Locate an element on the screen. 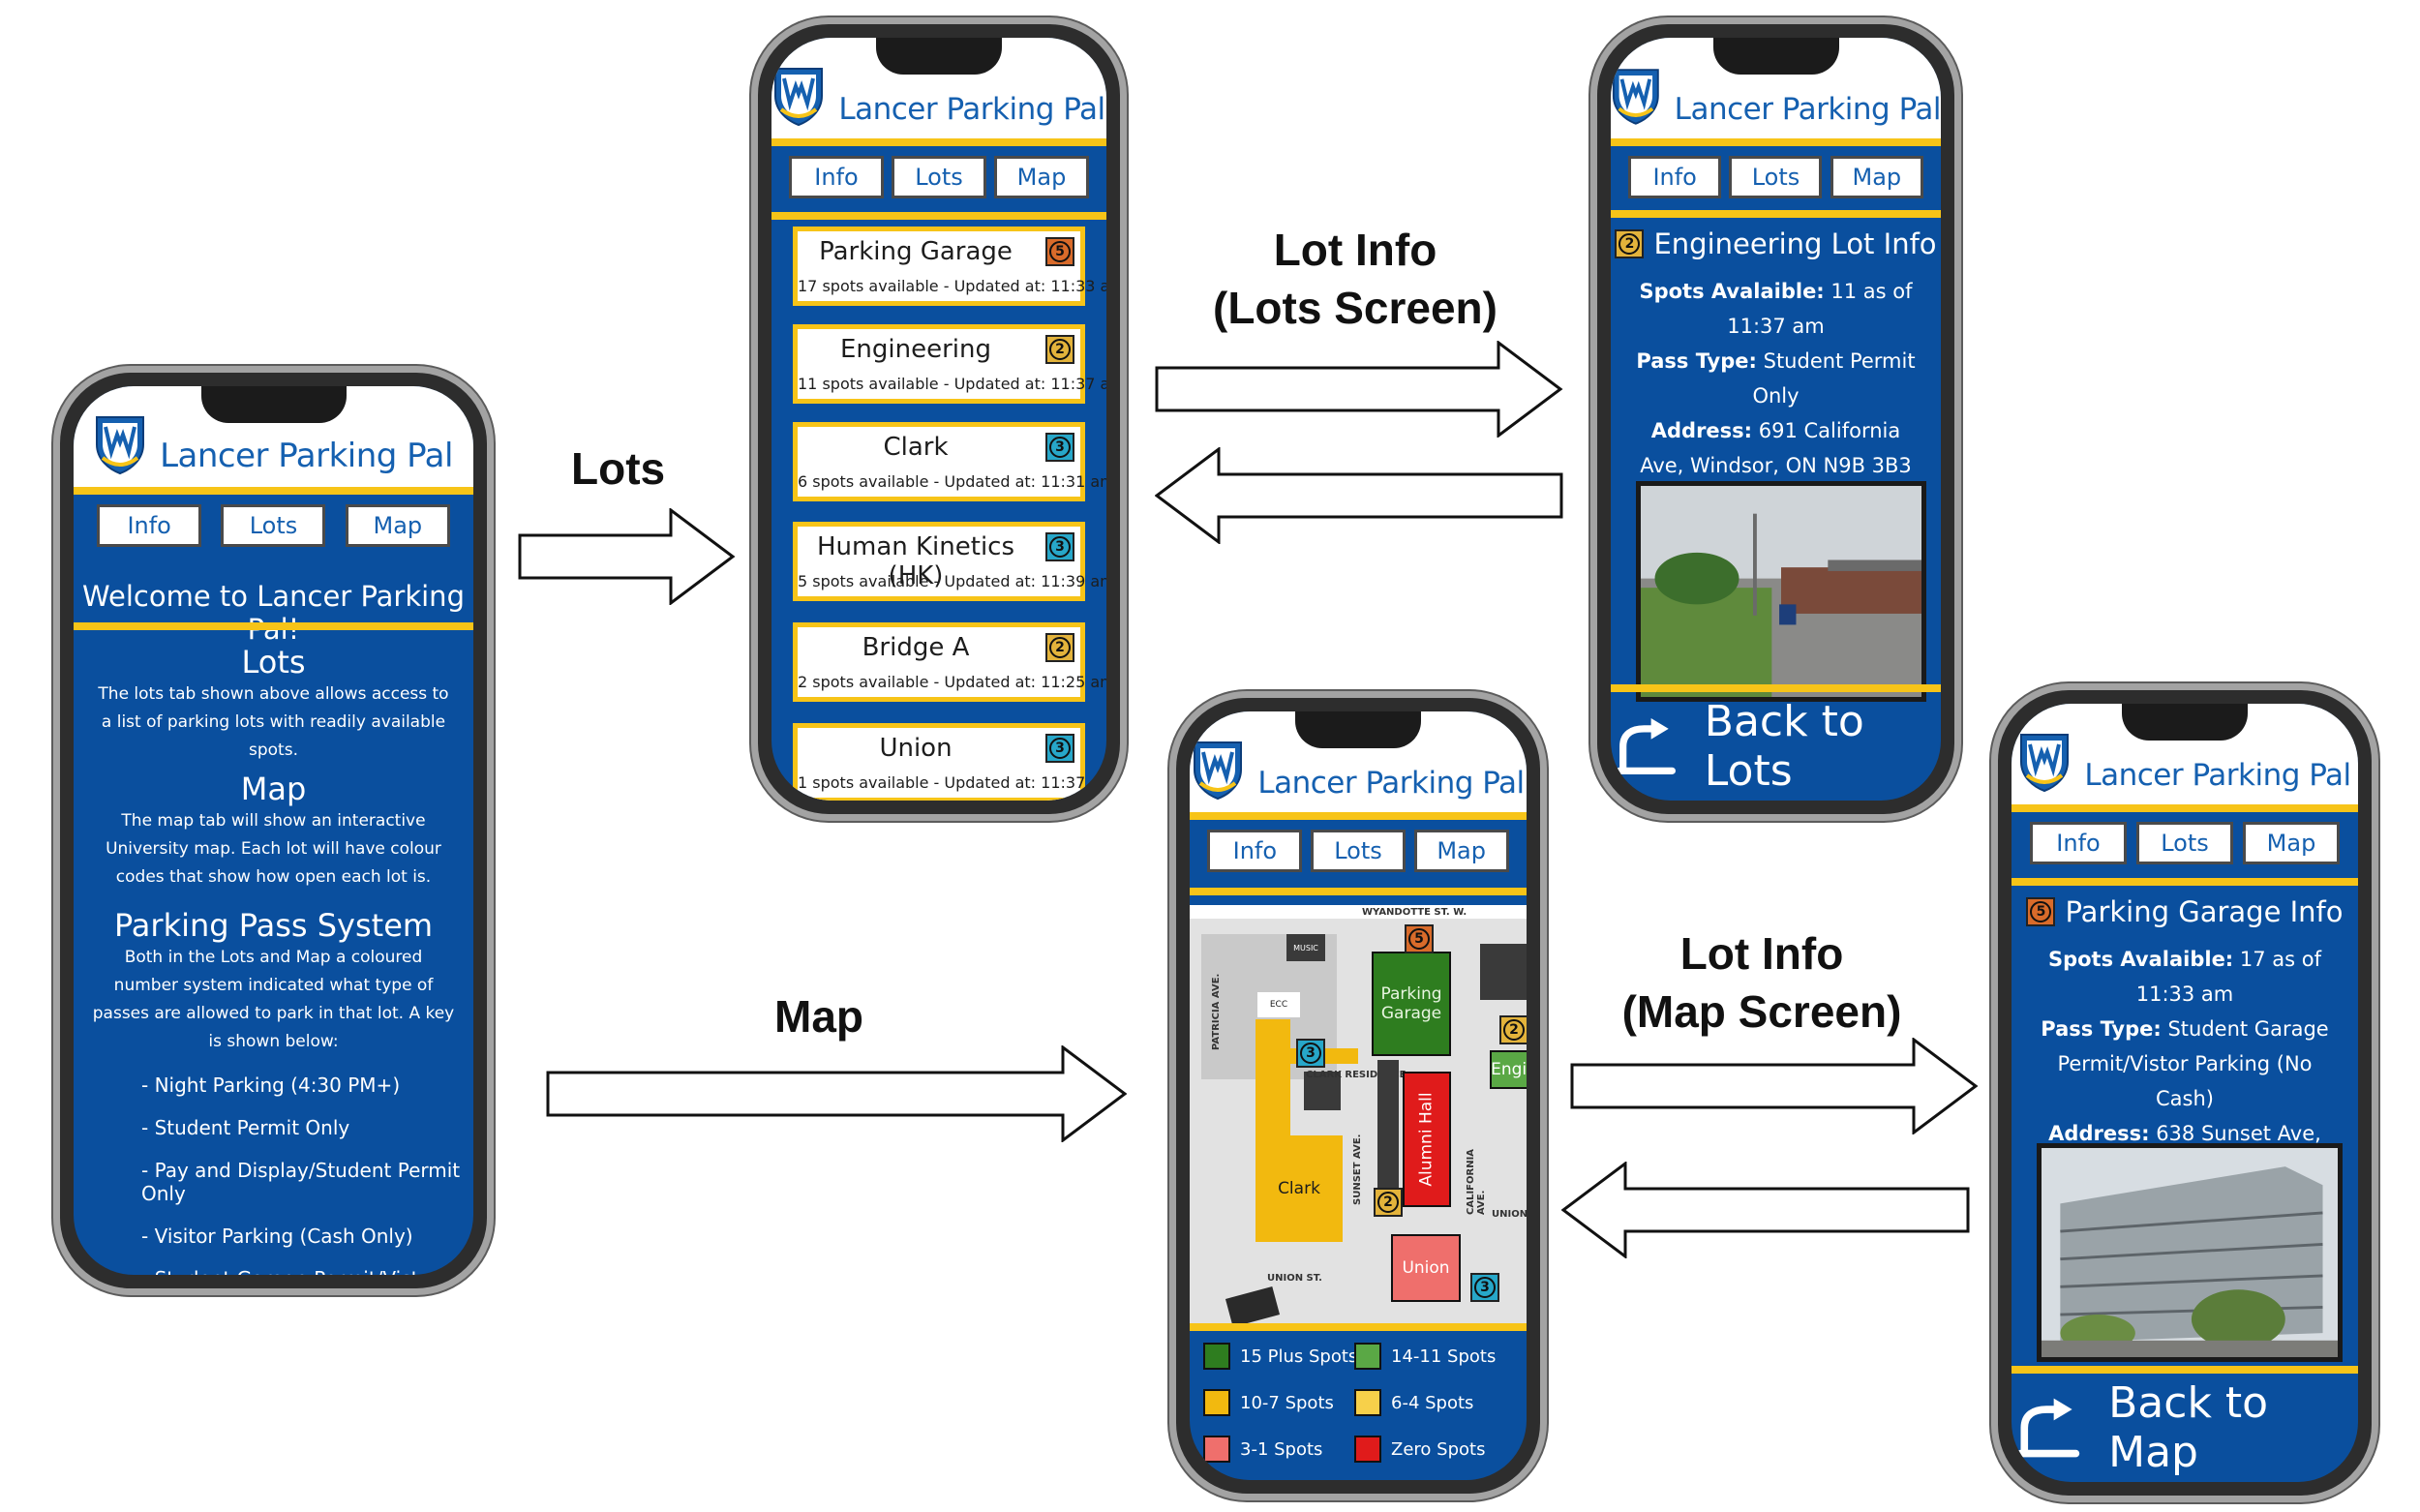 This screenshot has height=1512, width=2420. lot-info-heading: Parking Garage Info is located at coordinates (2204, 911).